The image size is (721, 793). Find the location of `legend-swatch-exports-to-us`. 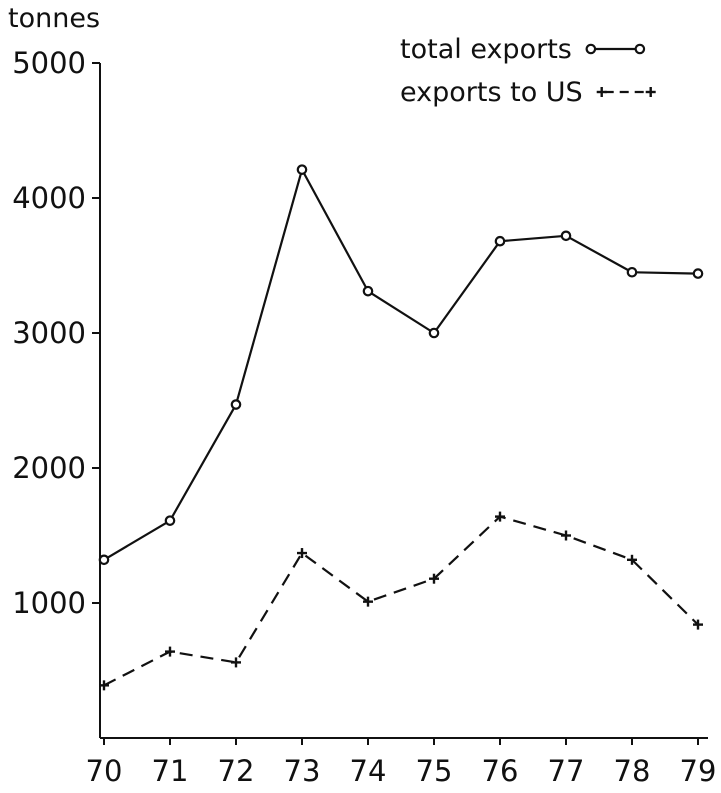

legend-swatch-exports-to-us is located at coordinates (626, 92).